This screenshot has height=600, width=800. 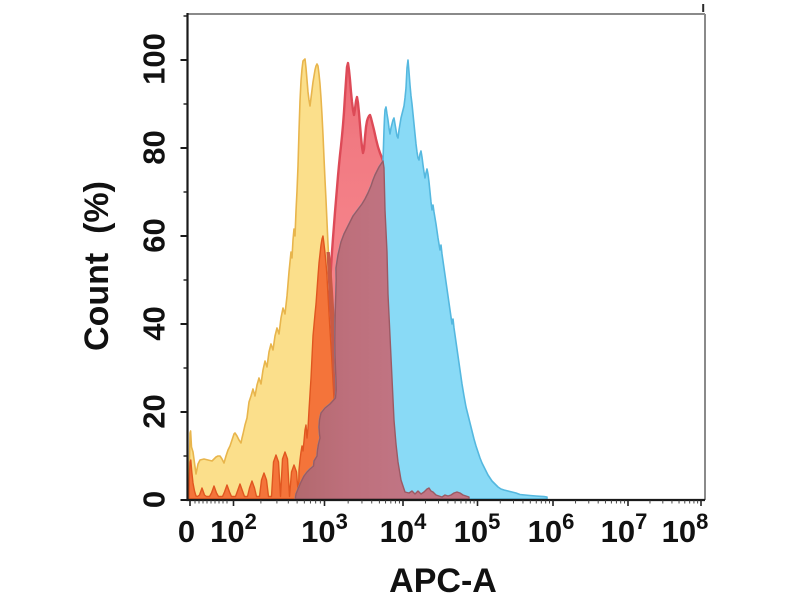 I want to click on svg-text: Count (%), so click(x=97, y=266).